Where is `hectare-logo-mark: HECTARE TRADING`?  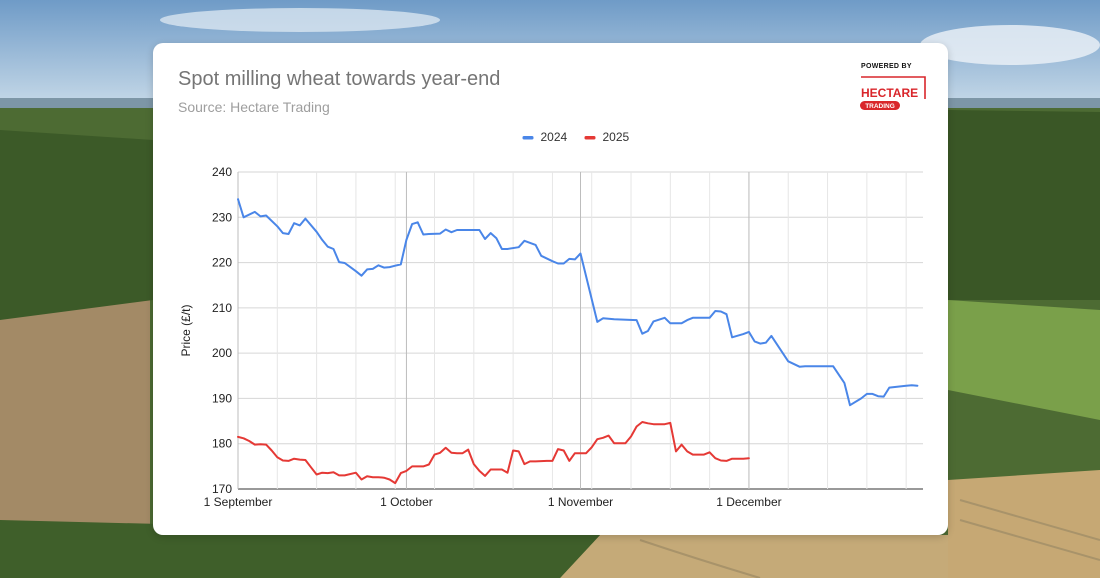
hectare-logo-mark: HECTARE TRADING is located at coordinates (893, 93).